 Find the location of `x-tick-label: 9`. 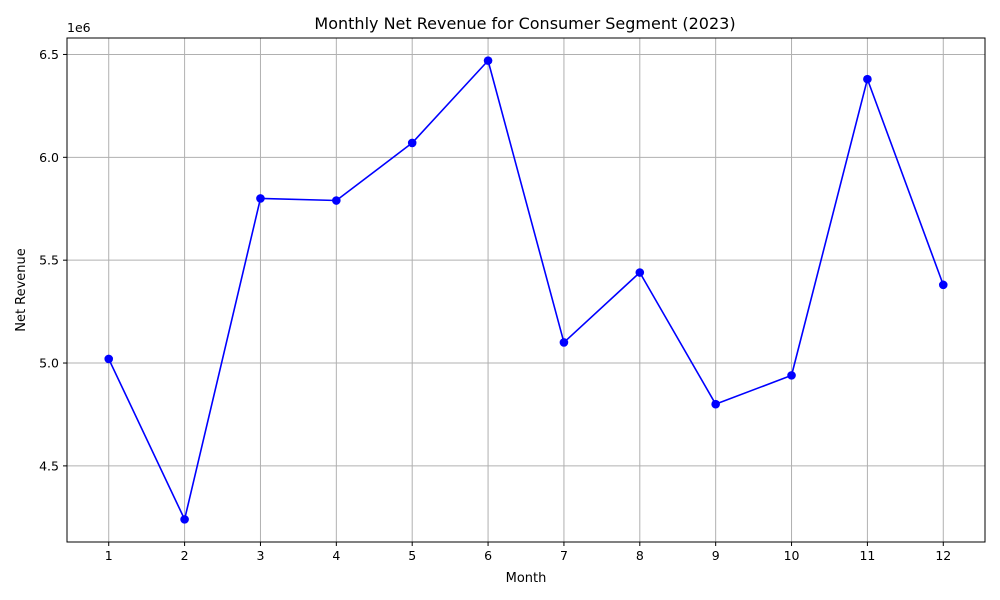

x-tick-label: 9 is located at coordinates (716, 555).